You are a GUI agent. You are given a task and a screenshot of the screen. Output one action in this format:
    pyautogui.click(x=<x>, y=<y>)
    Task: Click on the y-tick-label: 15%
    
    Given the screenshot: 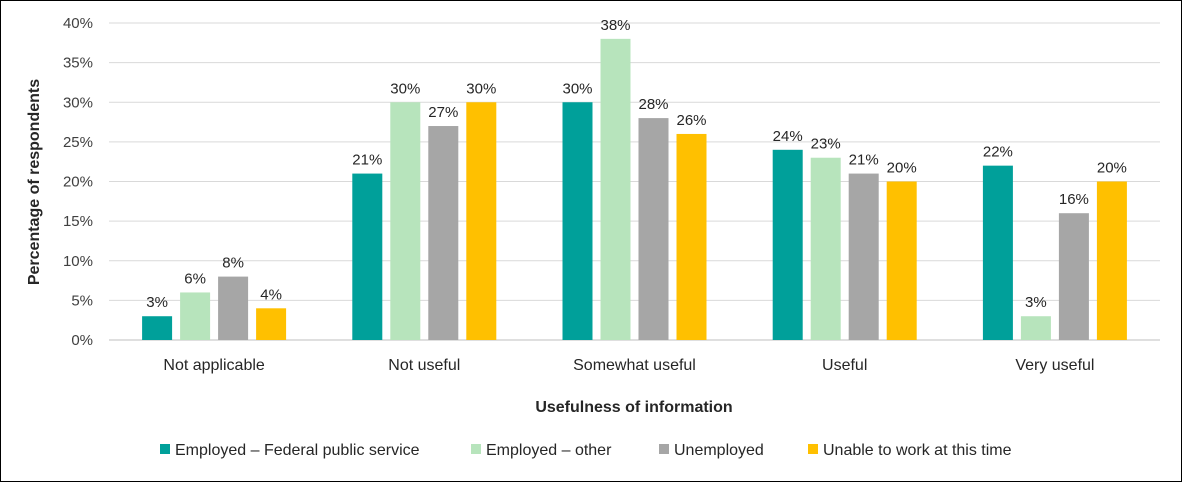 What is the action you would take?
    pyautogui.click(x=78, y=221)
    